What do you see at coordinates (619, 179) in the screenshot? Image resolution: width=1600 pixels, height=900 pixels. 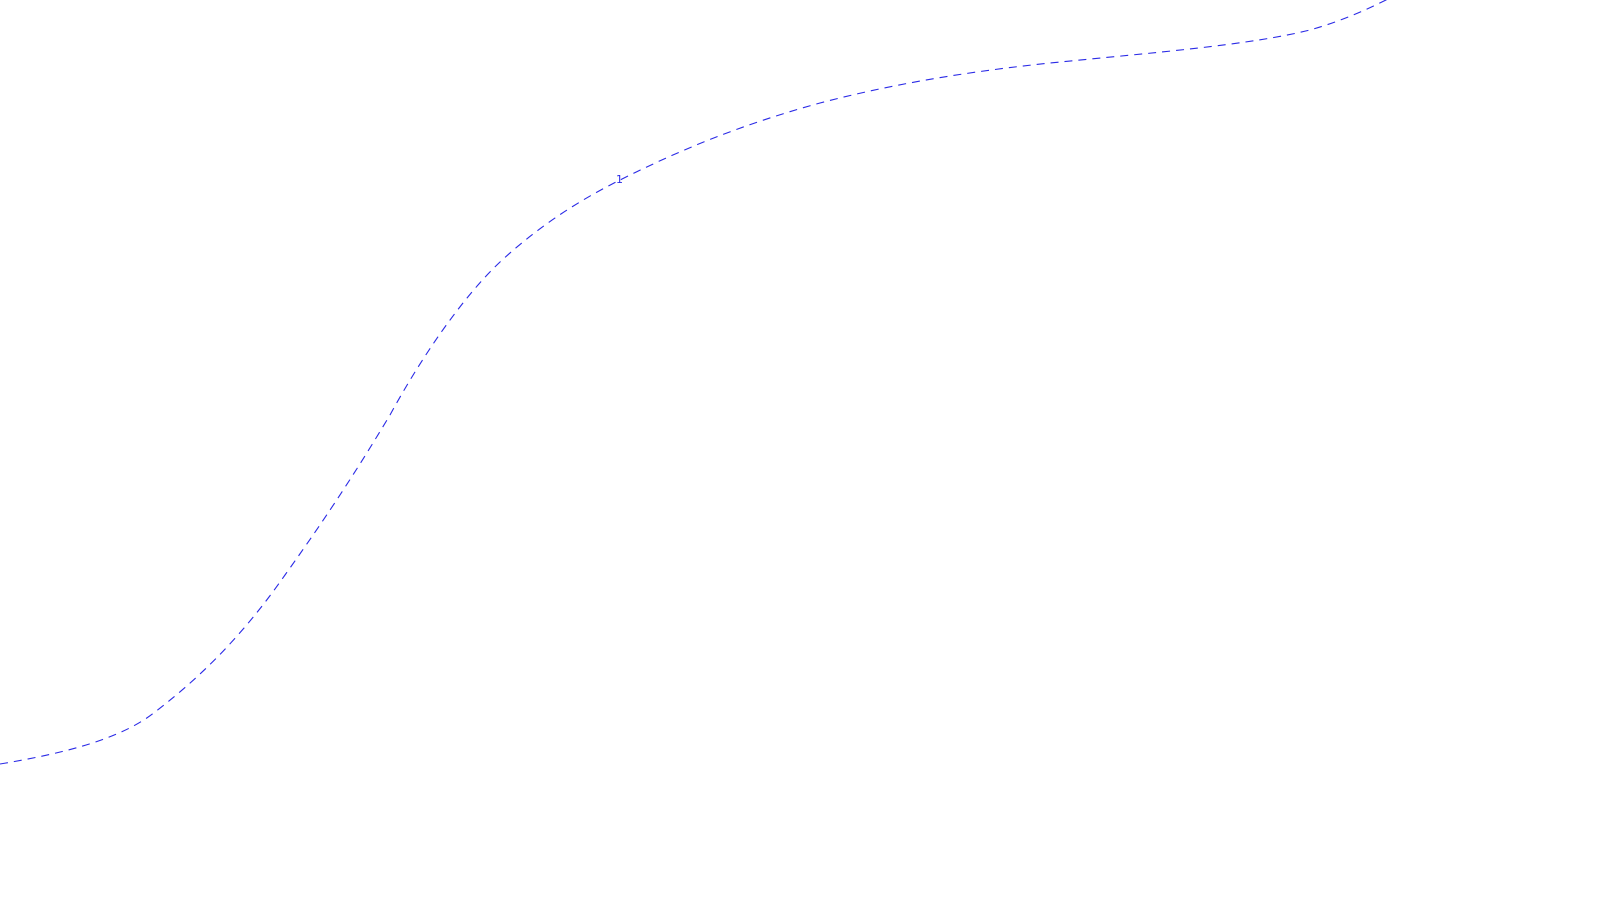 I see `boundary-label: 1` at bounding box center [619, 179].